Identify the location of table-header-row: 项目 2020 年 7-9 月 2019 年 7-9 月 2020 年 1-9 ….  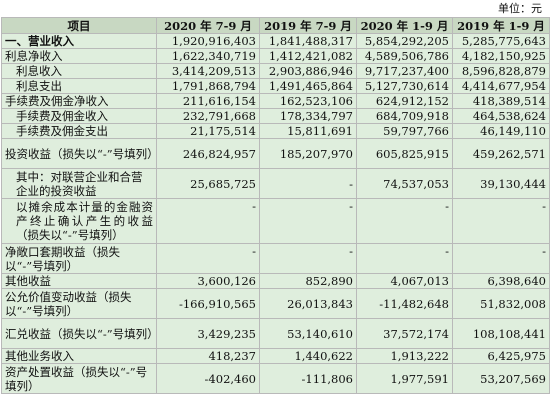
(275, 25).